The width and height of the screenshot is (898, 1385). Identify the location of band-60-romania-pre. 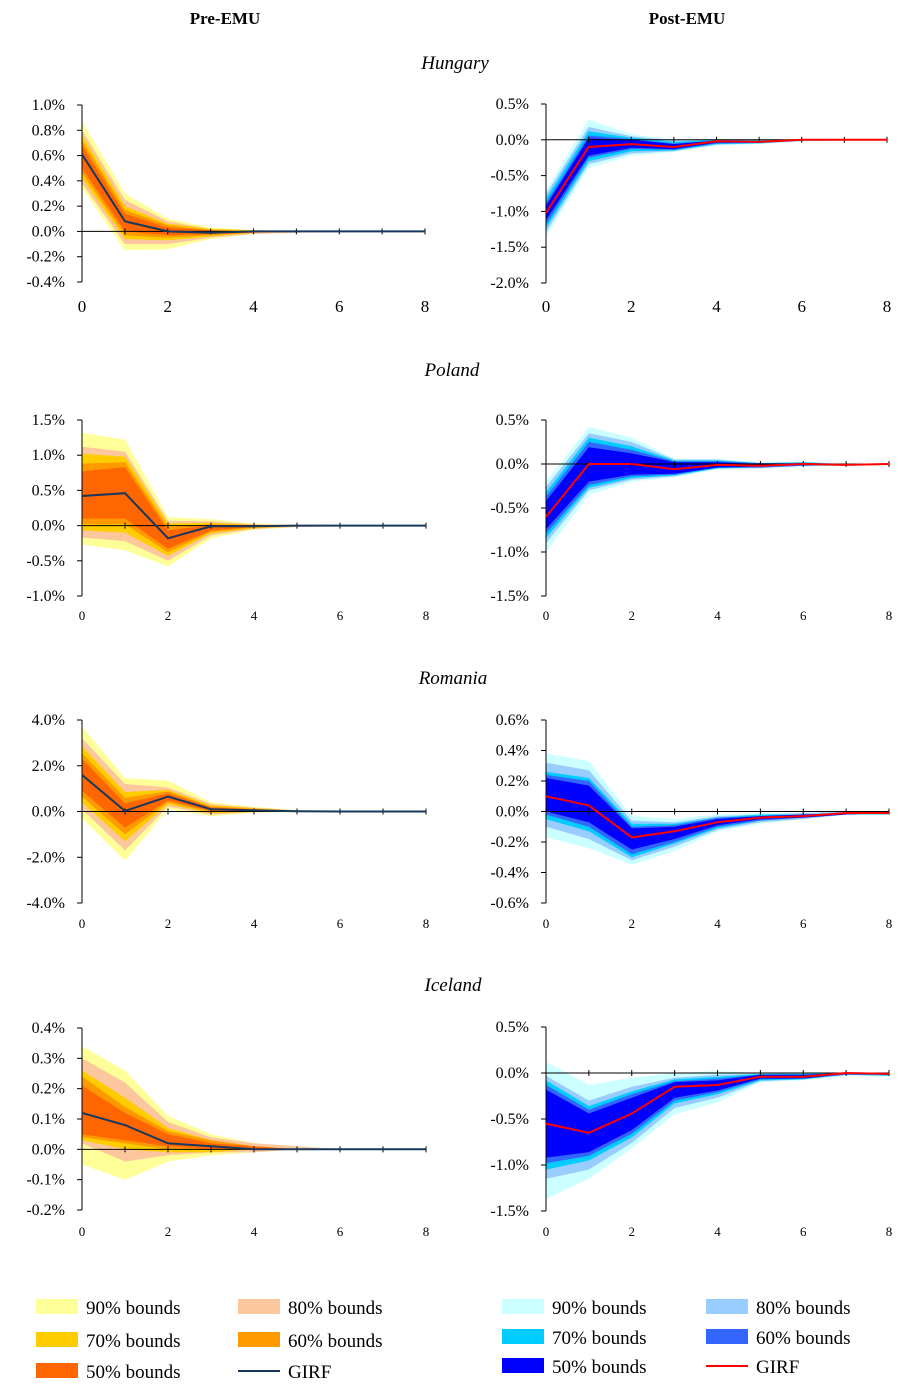
(254, 794).